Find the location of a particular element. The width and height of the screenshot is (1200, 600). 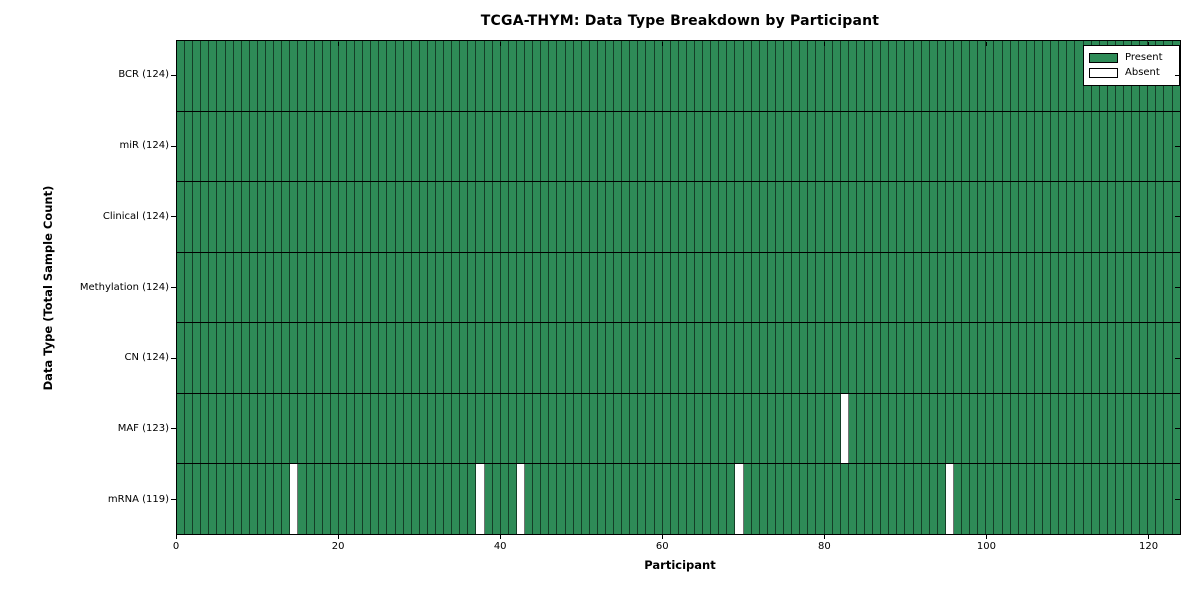

x-tick-label: 120 is located at coordinates (1149, 546).